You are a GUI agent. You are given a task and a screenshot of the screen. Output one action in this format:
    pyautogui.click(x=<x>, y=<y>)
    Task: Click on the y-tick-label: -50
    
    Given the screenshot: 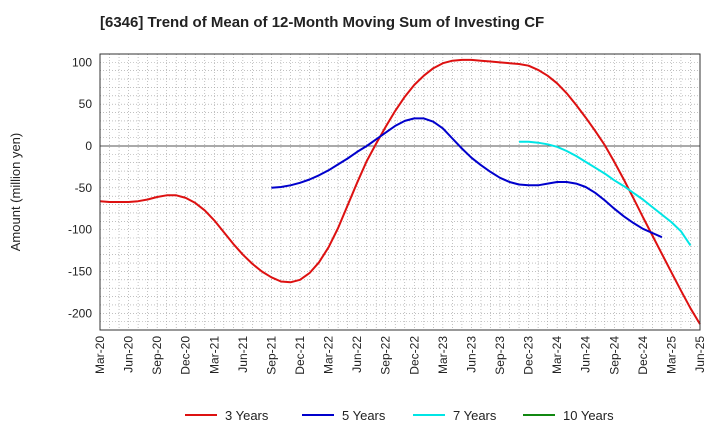 What is the action you would take?
    pyautogui.click(x=84, y=188)
    